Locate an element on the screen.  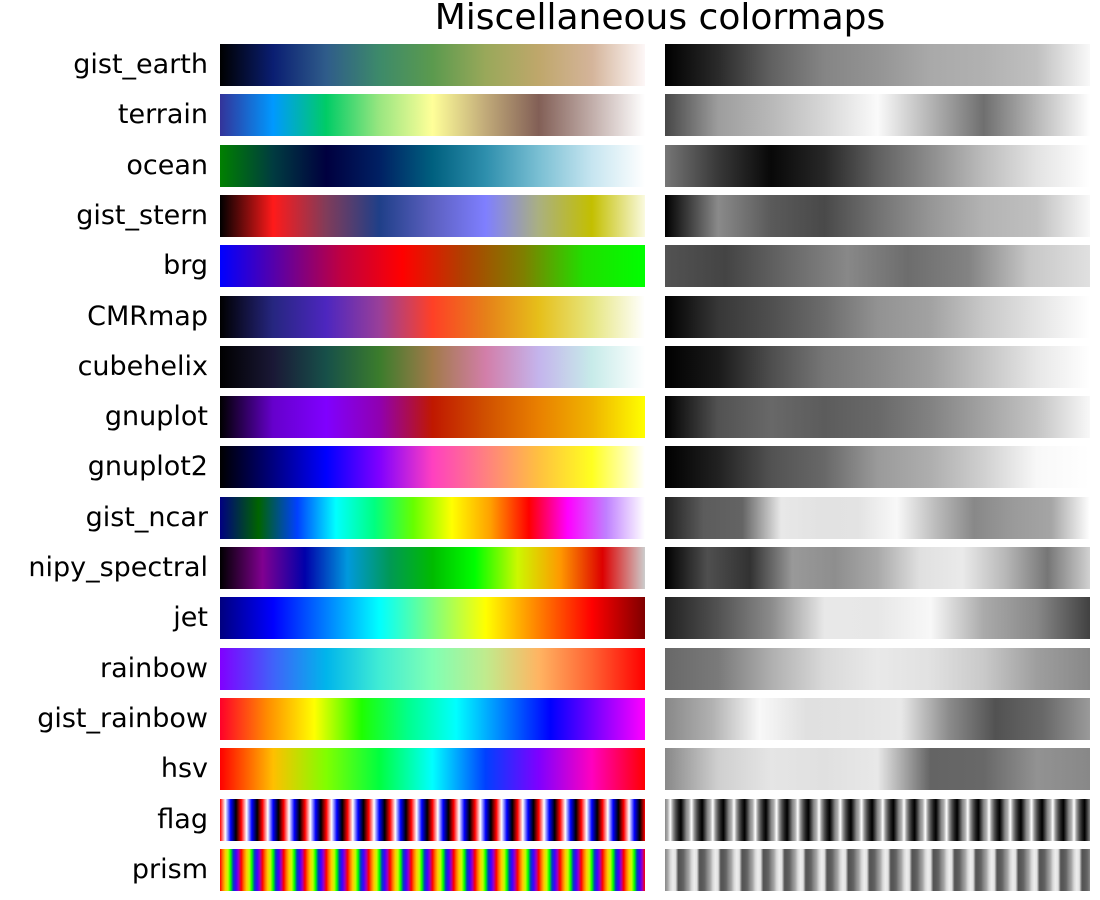
colormap-label: gist_rainbow is located at coordinates (122, 718).